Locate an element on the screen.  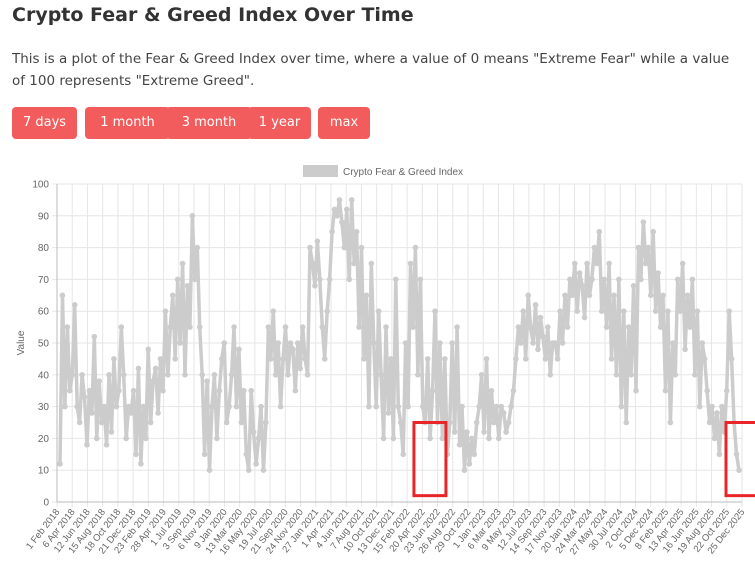
range-7-days-button: 7 days is located at coordinates (44, 123).